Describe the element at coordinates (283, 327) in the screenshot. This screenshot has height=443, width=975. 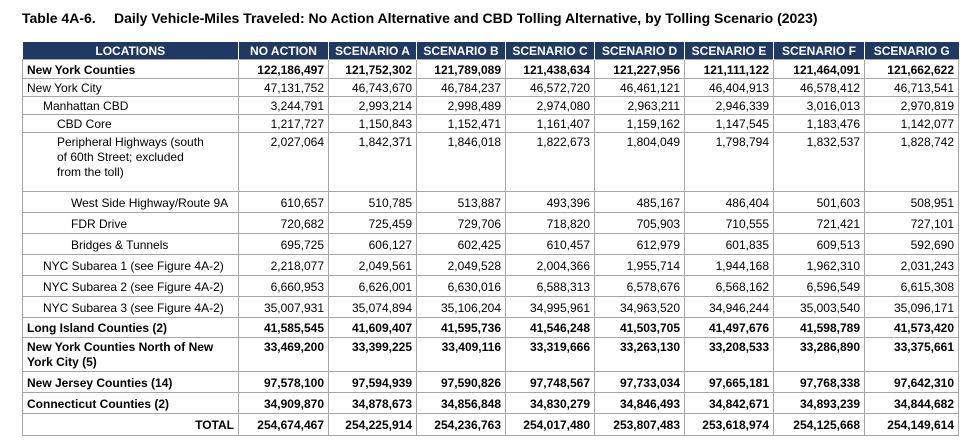
I see `cell-value: 41,585,545` at that location.